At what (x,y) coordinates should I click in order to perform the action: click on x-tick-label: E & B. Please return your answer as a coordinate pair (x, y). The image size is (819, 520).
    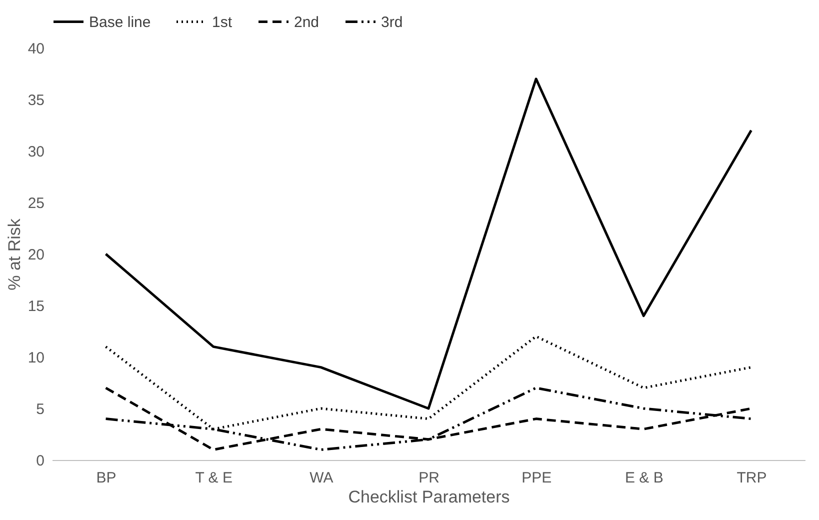
    Looking at the image, I should click on (644, 478).